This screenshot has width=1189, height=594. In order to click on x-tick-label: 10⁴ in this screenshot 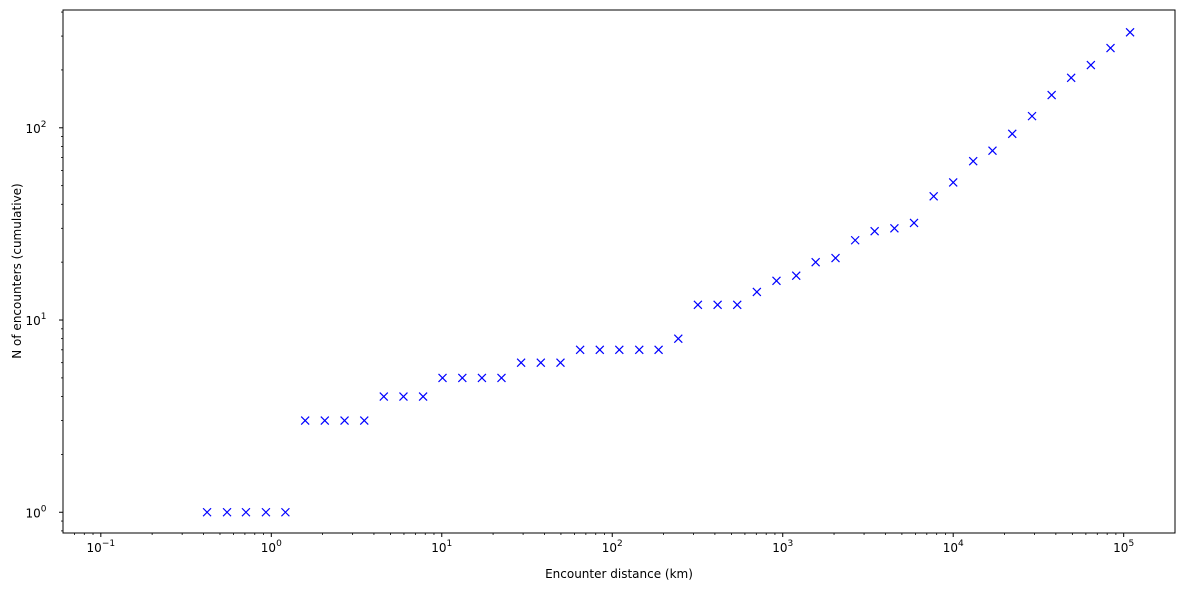, I will do `click(953, 547)`.